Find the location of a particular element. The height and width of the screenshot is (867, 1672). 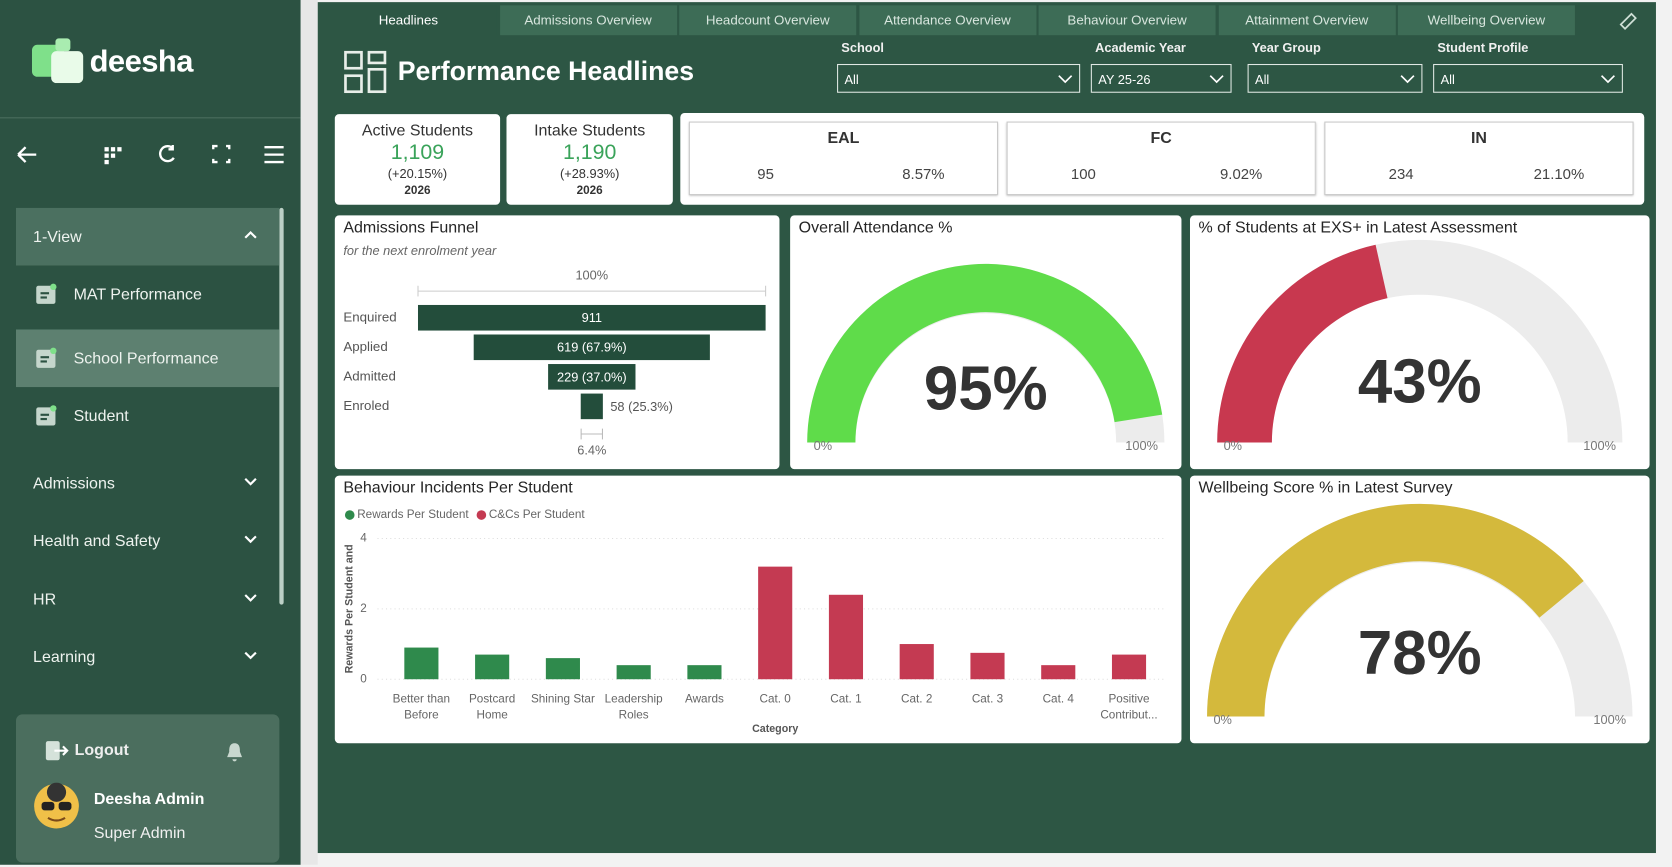

nav-group: HR is located at coordinates (147, 599).